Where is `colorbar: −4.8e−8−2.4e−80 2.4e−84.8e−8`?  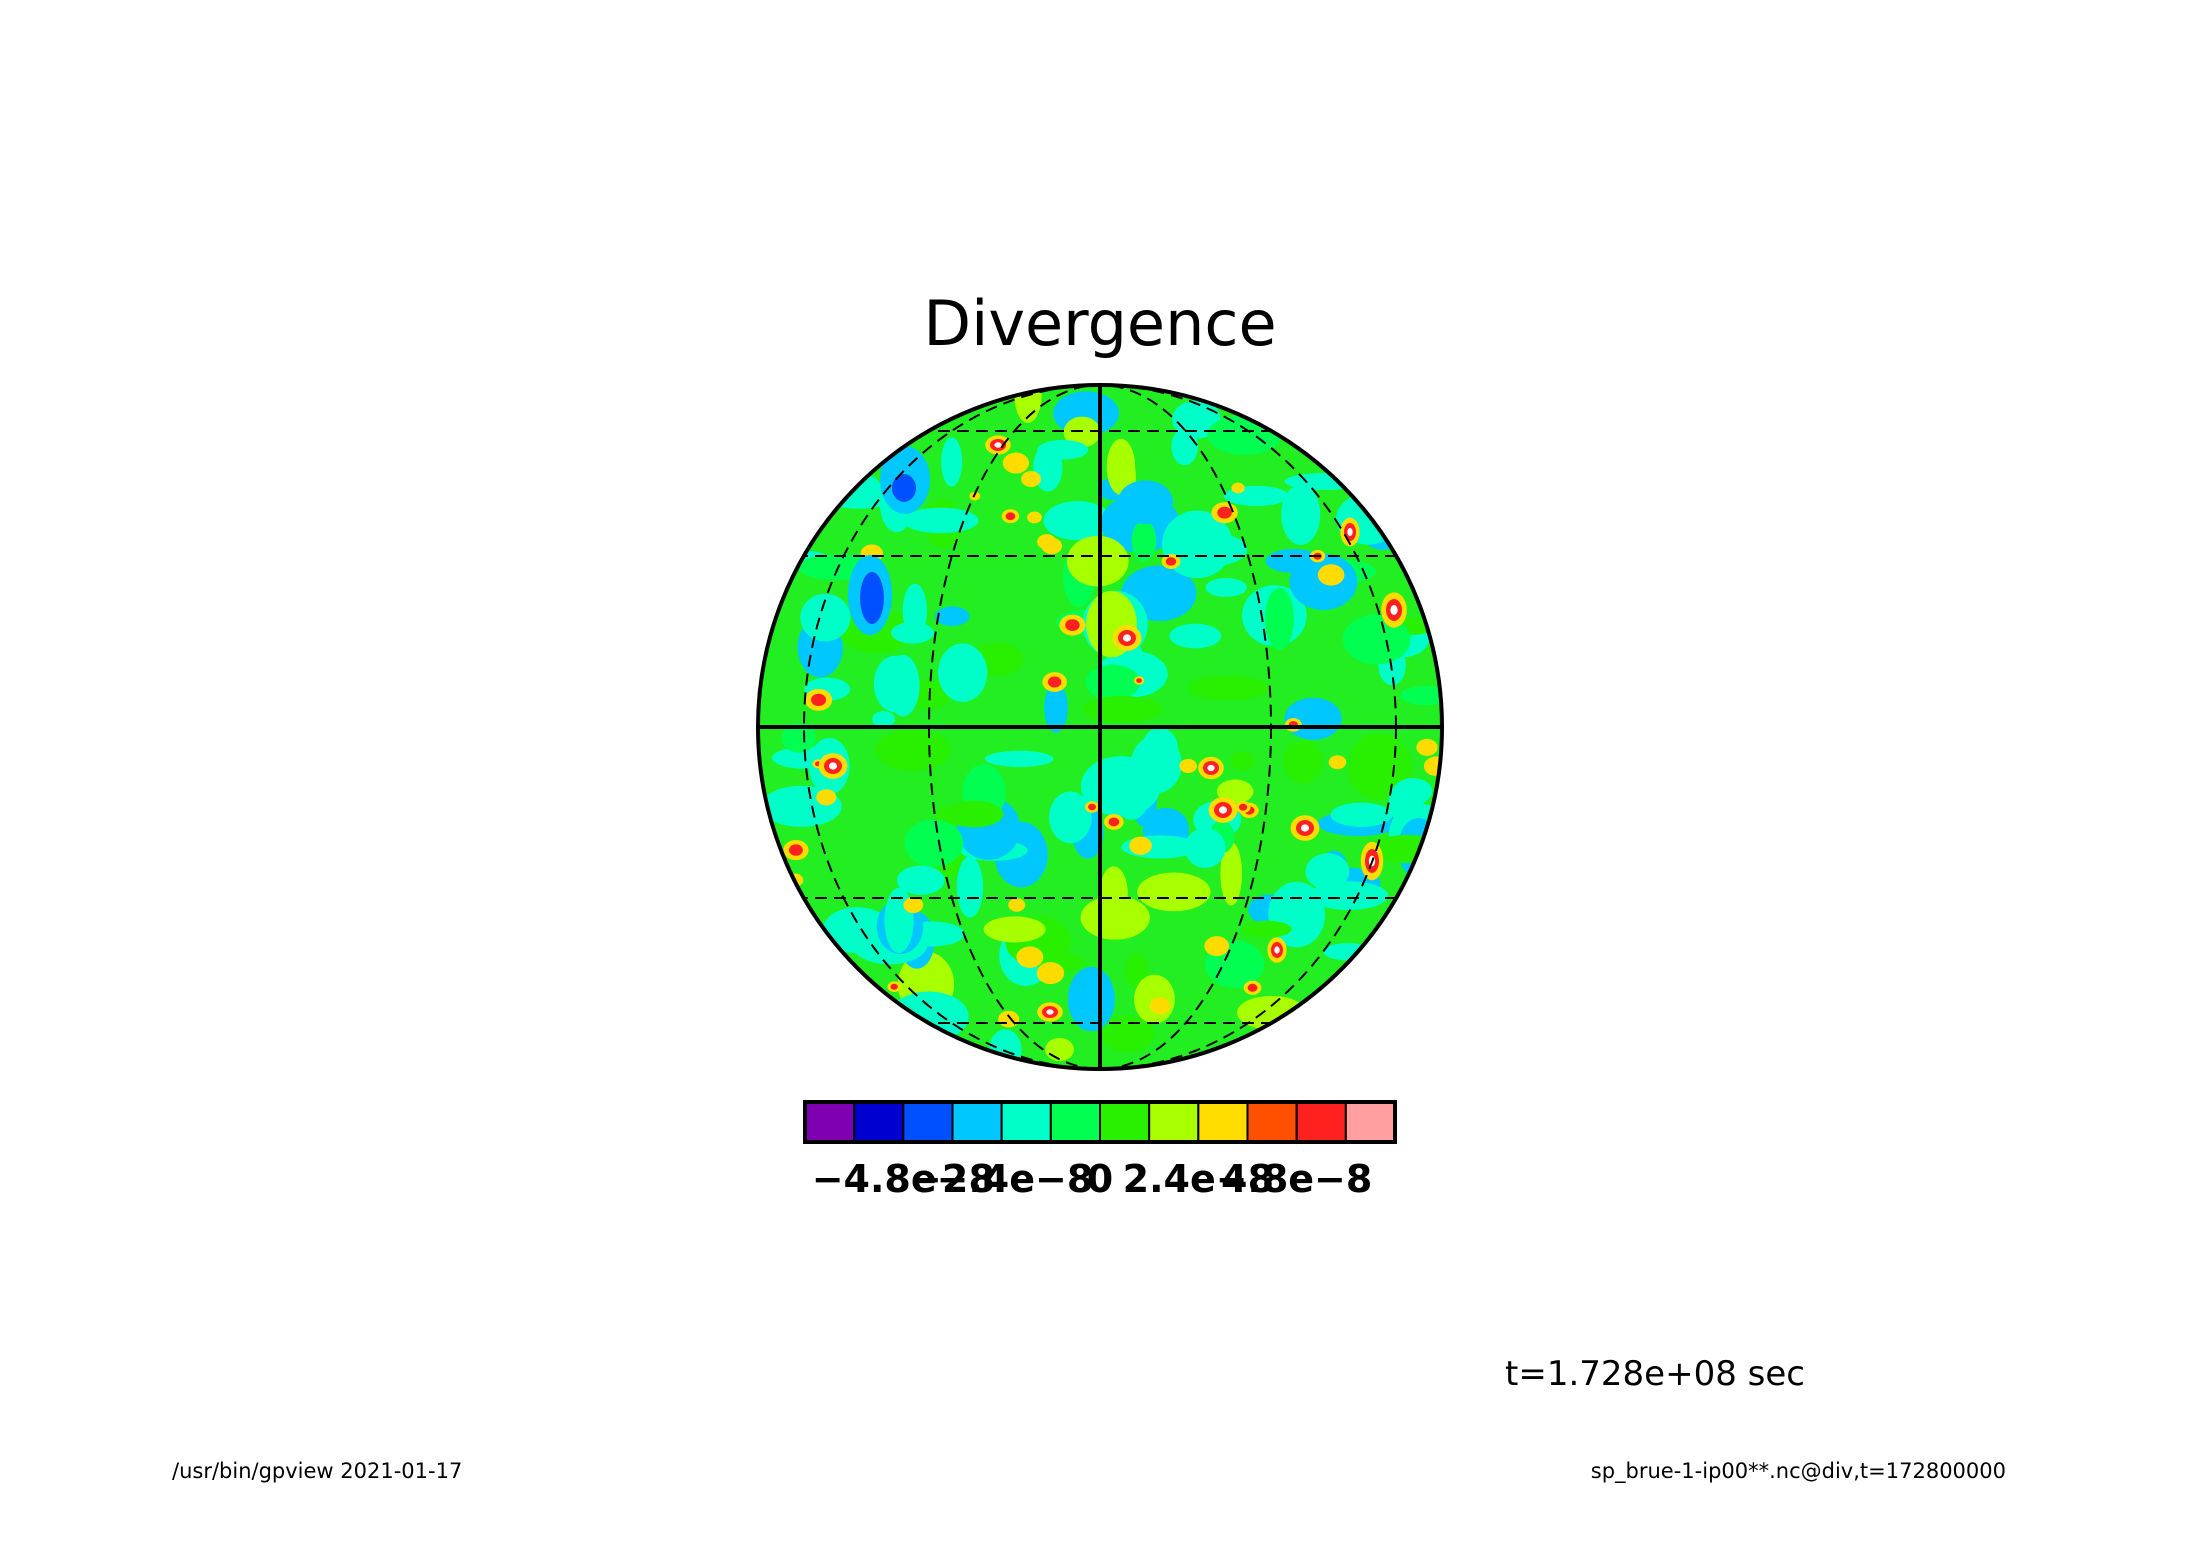
colorbar: −4.8e−8−2.4e−80 2.4e−84.8e−8 is located at coordinates (1100, 1150).